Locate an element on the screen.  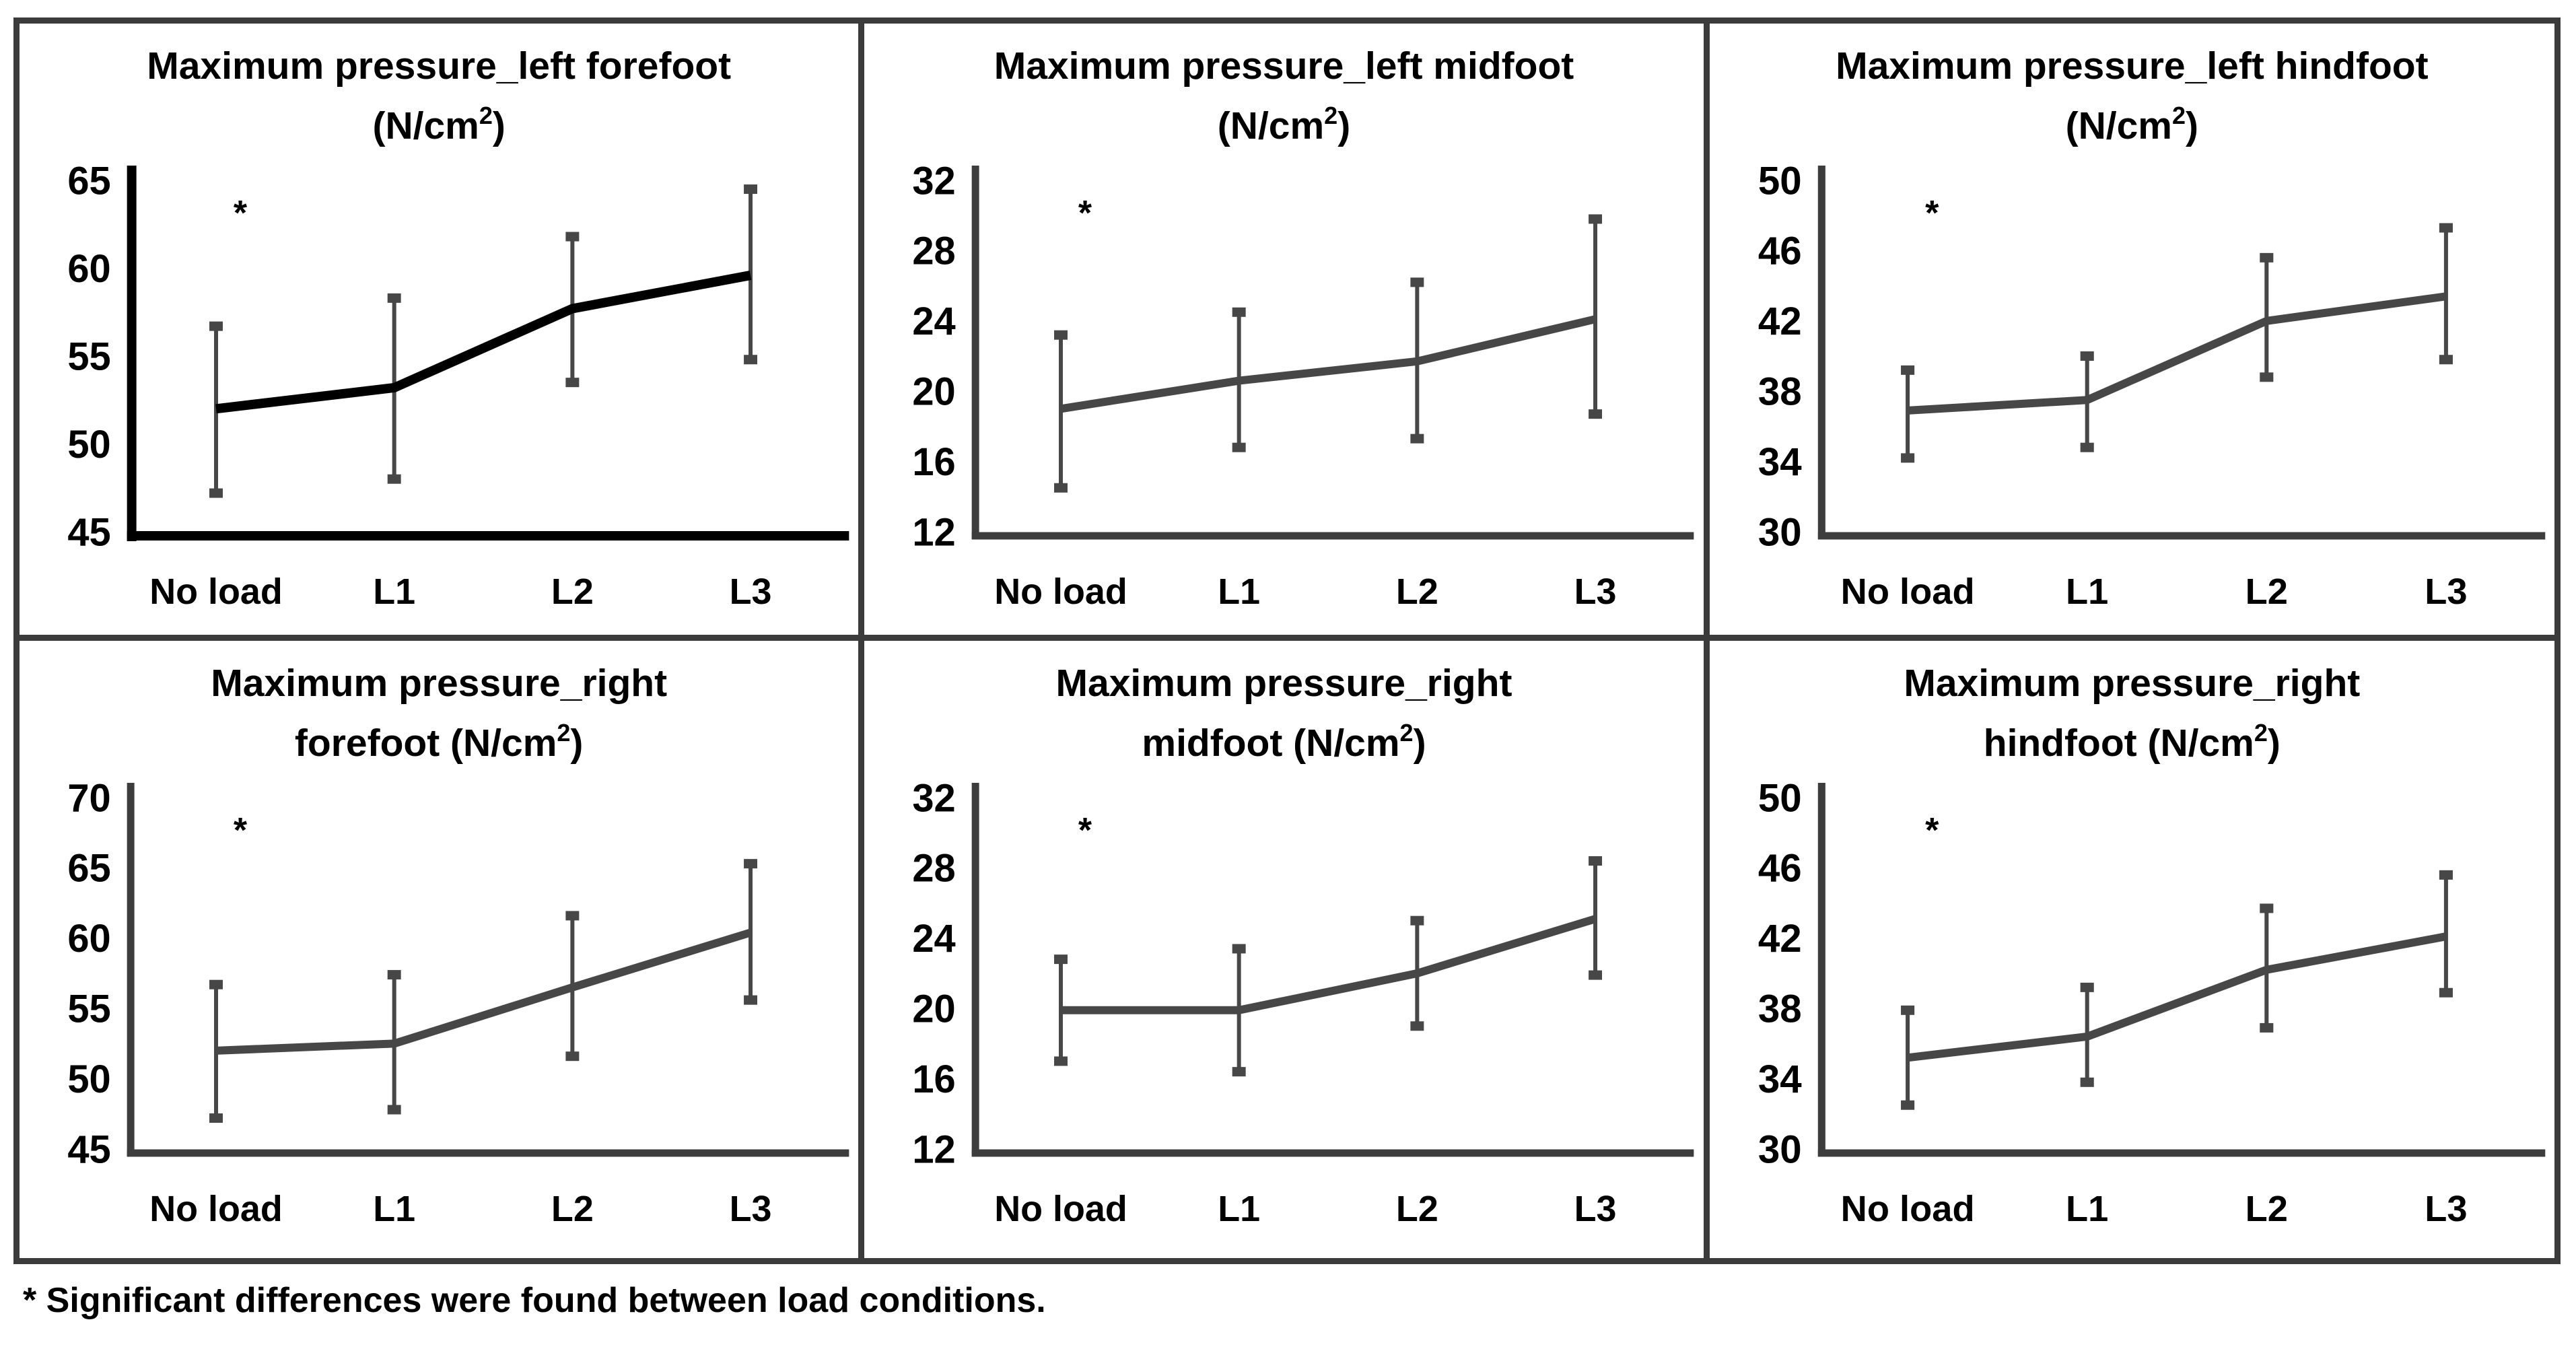
y-tick-label: 55 is located at coordinates (88, 1009).